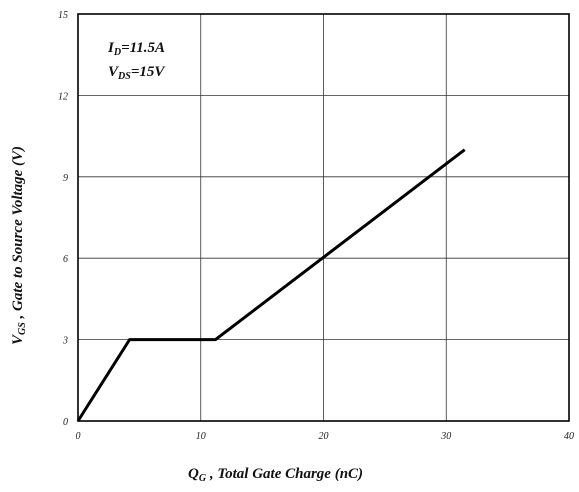 The height and width of the screenshot is (492, 579). I want to click on x-tick-label-2: 20, so click(324, 436).